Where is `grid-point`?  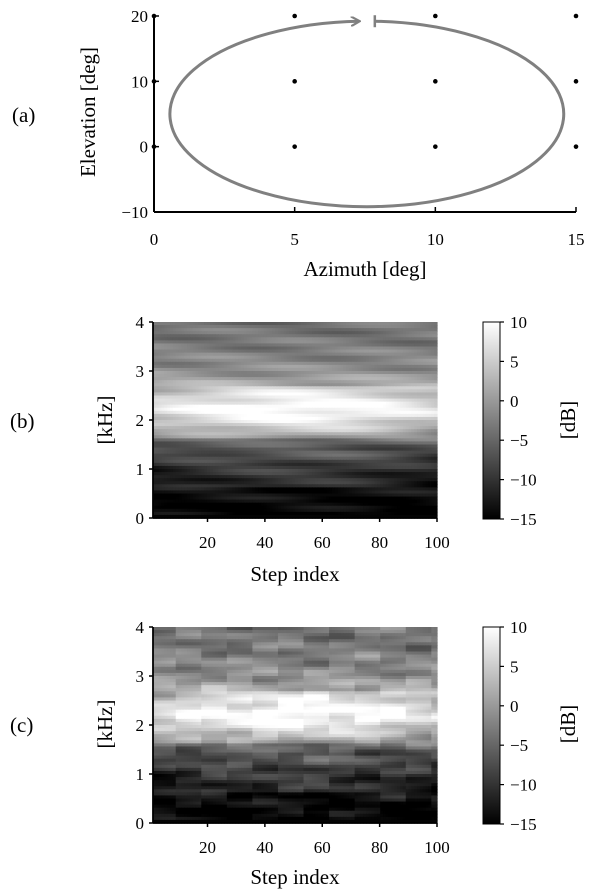
grid-point is located at coordinates (576, 81).